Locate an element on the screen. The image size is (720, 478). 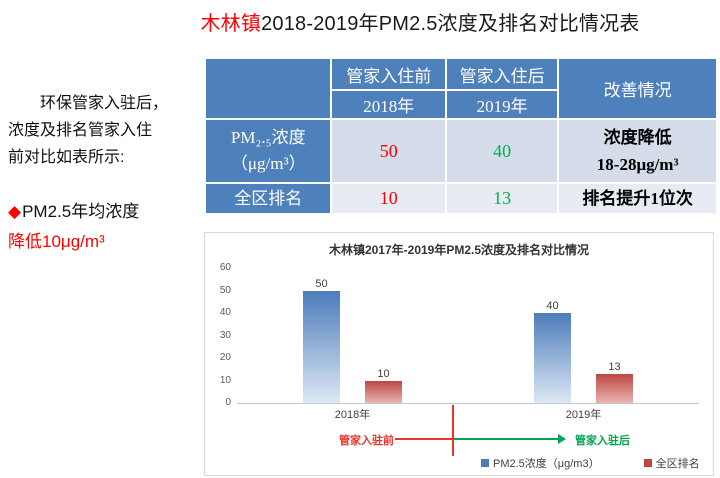
bar-value-label: 40 is located at coordinates (552, 306).